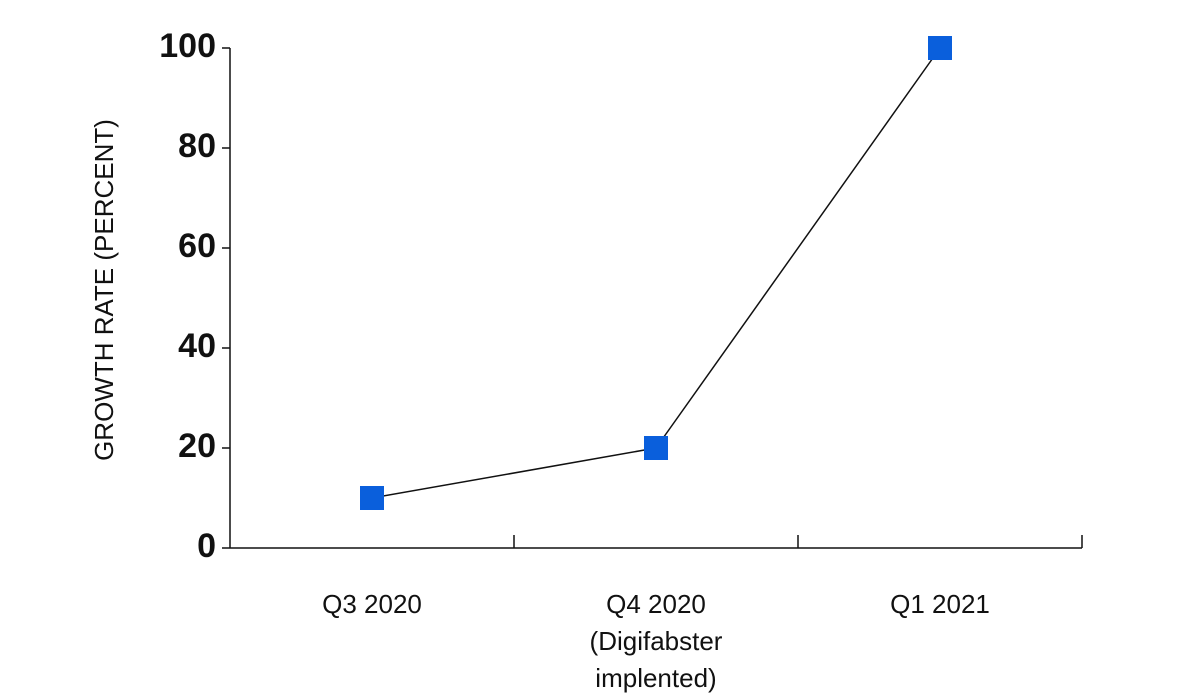  I want to click on x-tick-label: Q3 2020, so click(372, 604).